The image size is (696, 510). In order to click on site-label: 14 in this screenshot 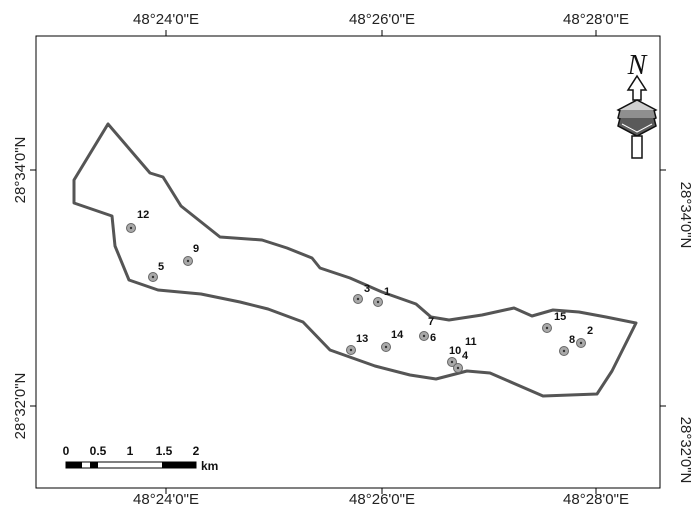, I will do `click(397, 335)`.